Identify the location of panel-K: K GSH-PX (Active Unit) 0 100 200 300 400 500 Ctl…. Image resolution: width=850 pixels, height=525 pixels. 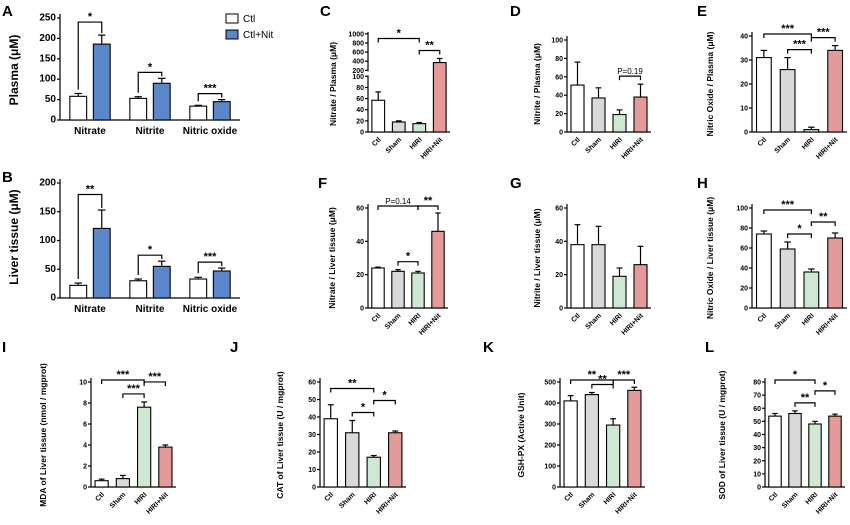
(564, 427).